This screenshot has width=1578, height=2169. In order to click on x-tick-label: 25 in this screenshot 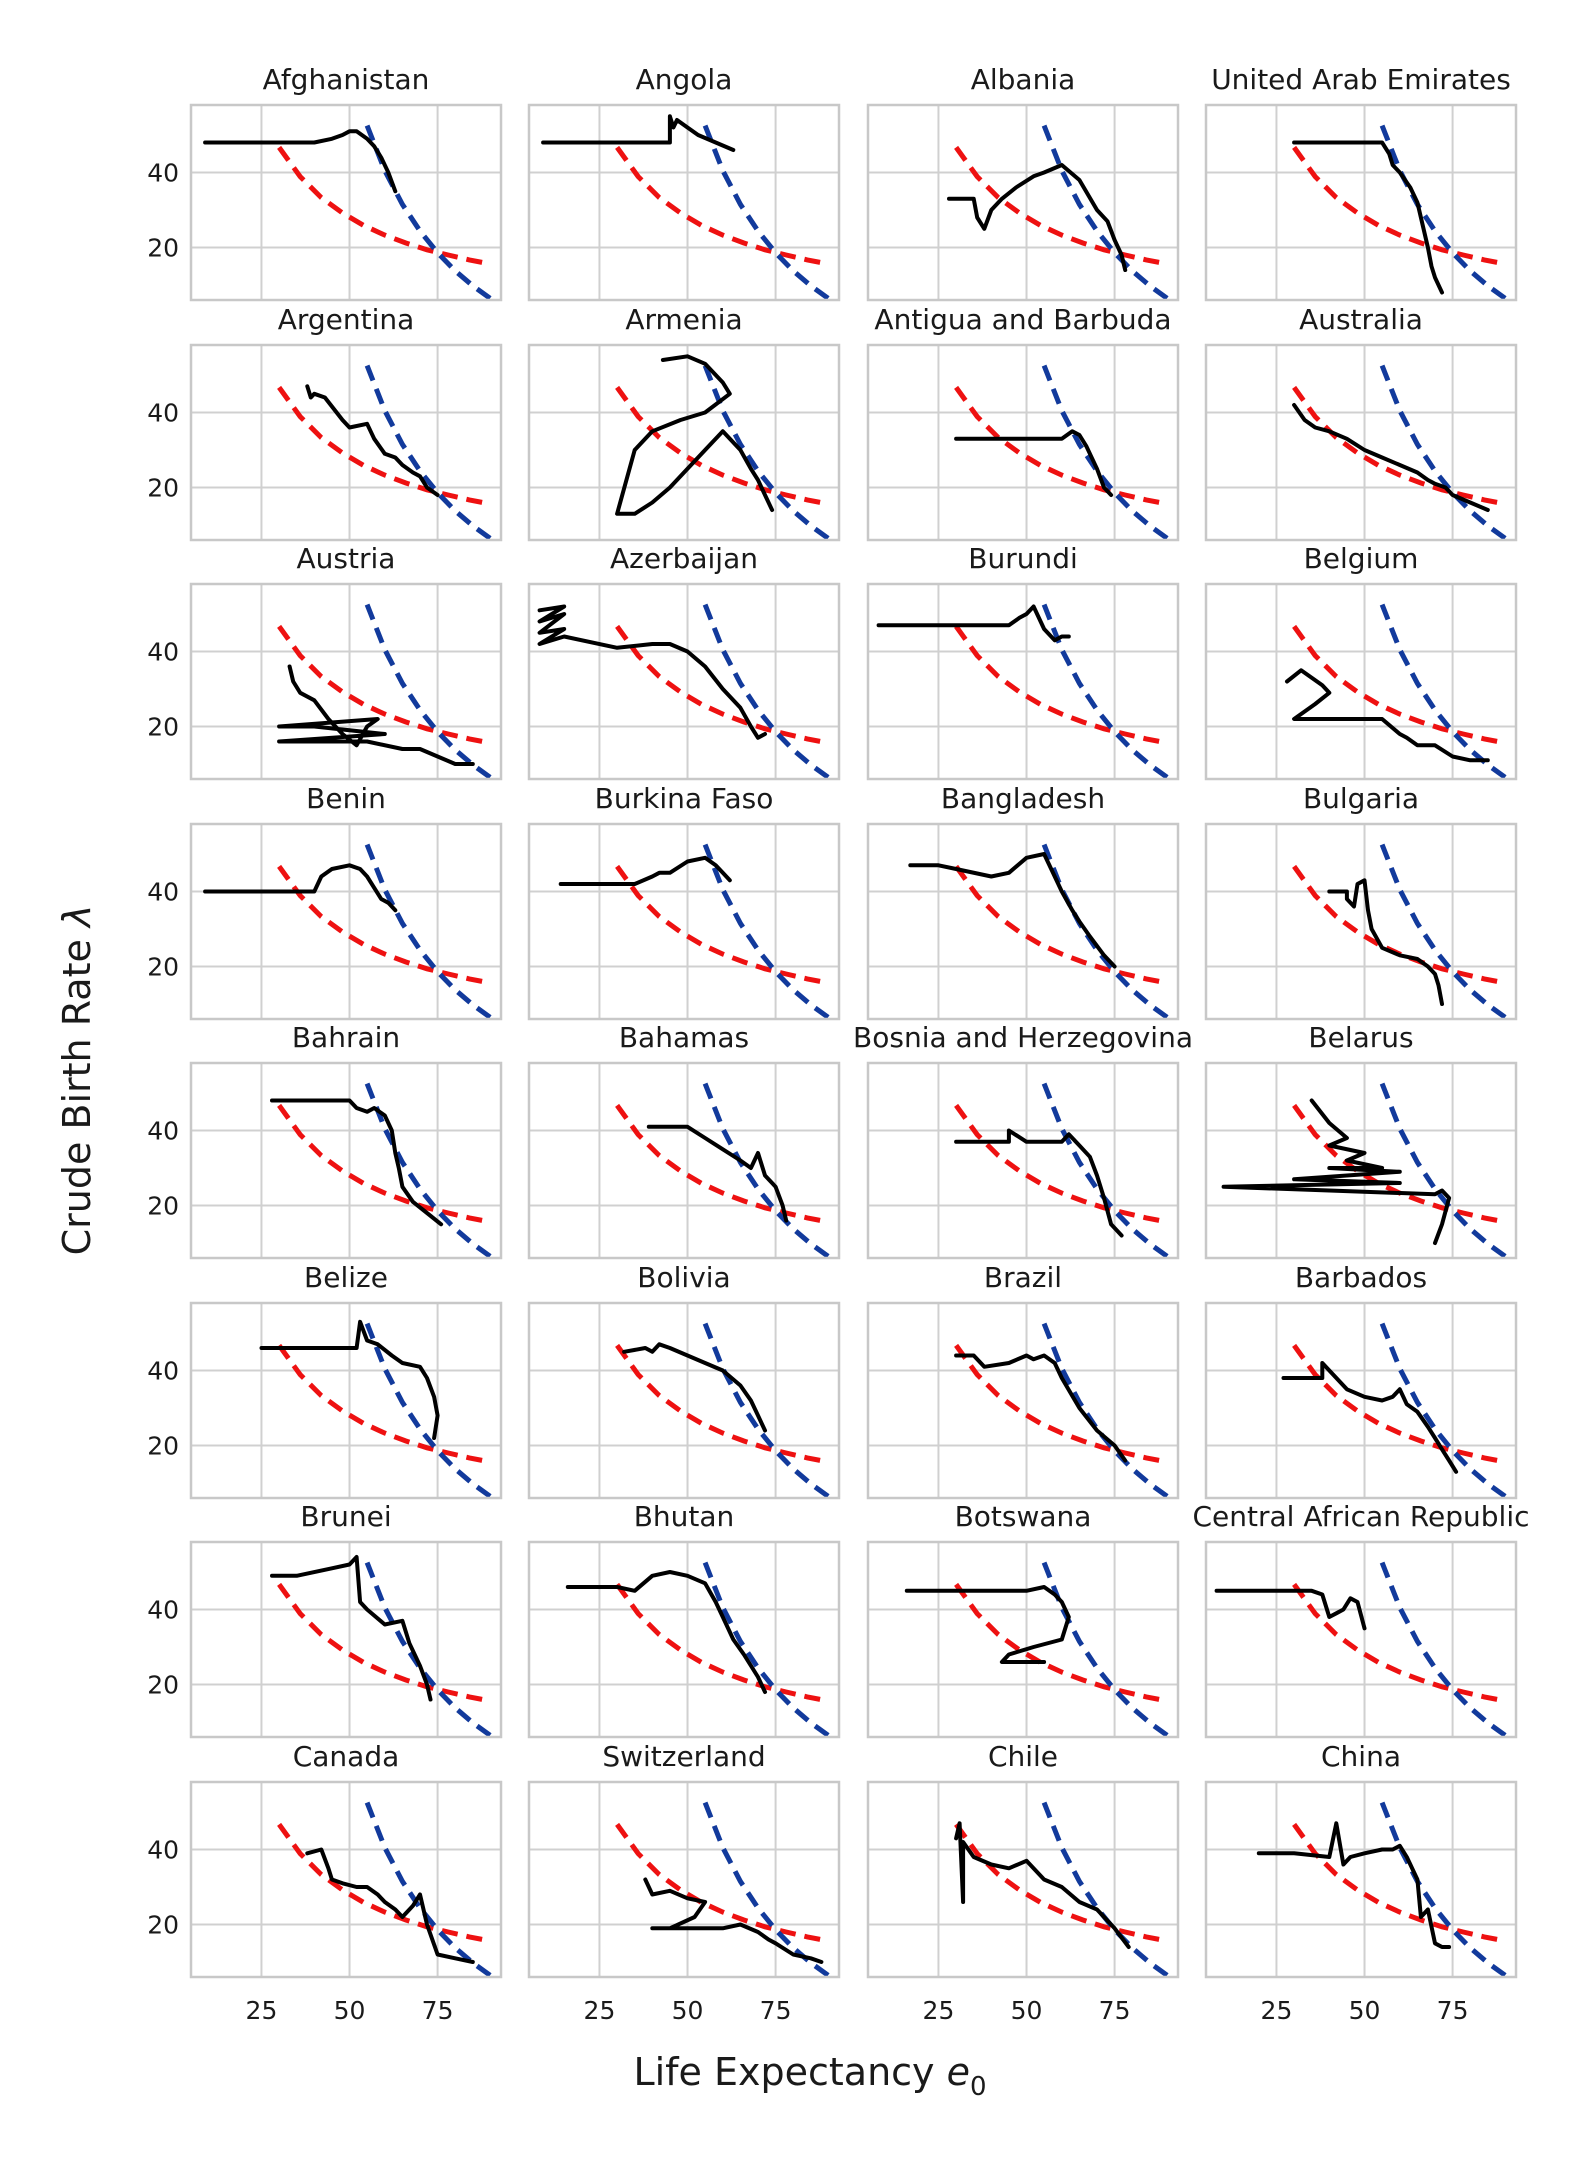, I will do `click(262, 2010)`.